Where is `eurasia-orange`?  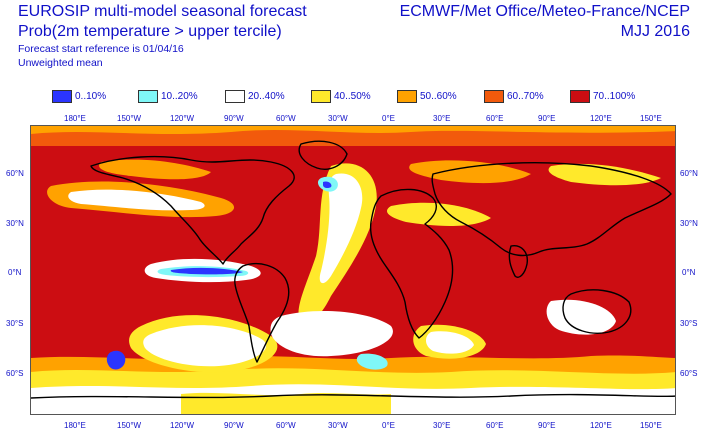 eurasia-orange is located at coordinates (470, 172).